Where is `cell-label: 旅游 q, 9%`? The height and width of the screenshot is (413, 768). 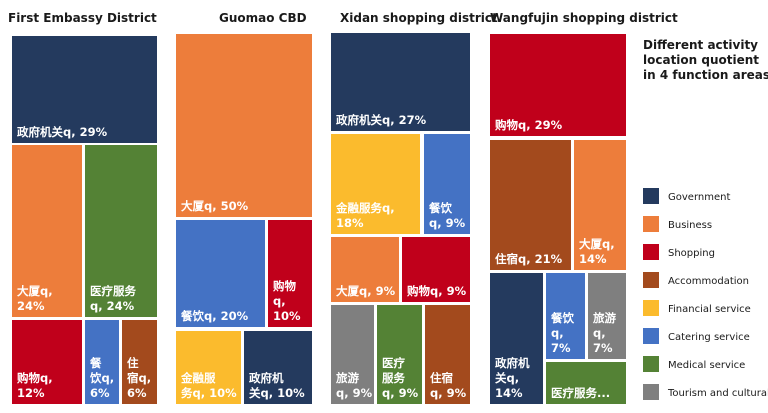
cell-label: 旅游 q, 9% is located at coordinates (354, 385).